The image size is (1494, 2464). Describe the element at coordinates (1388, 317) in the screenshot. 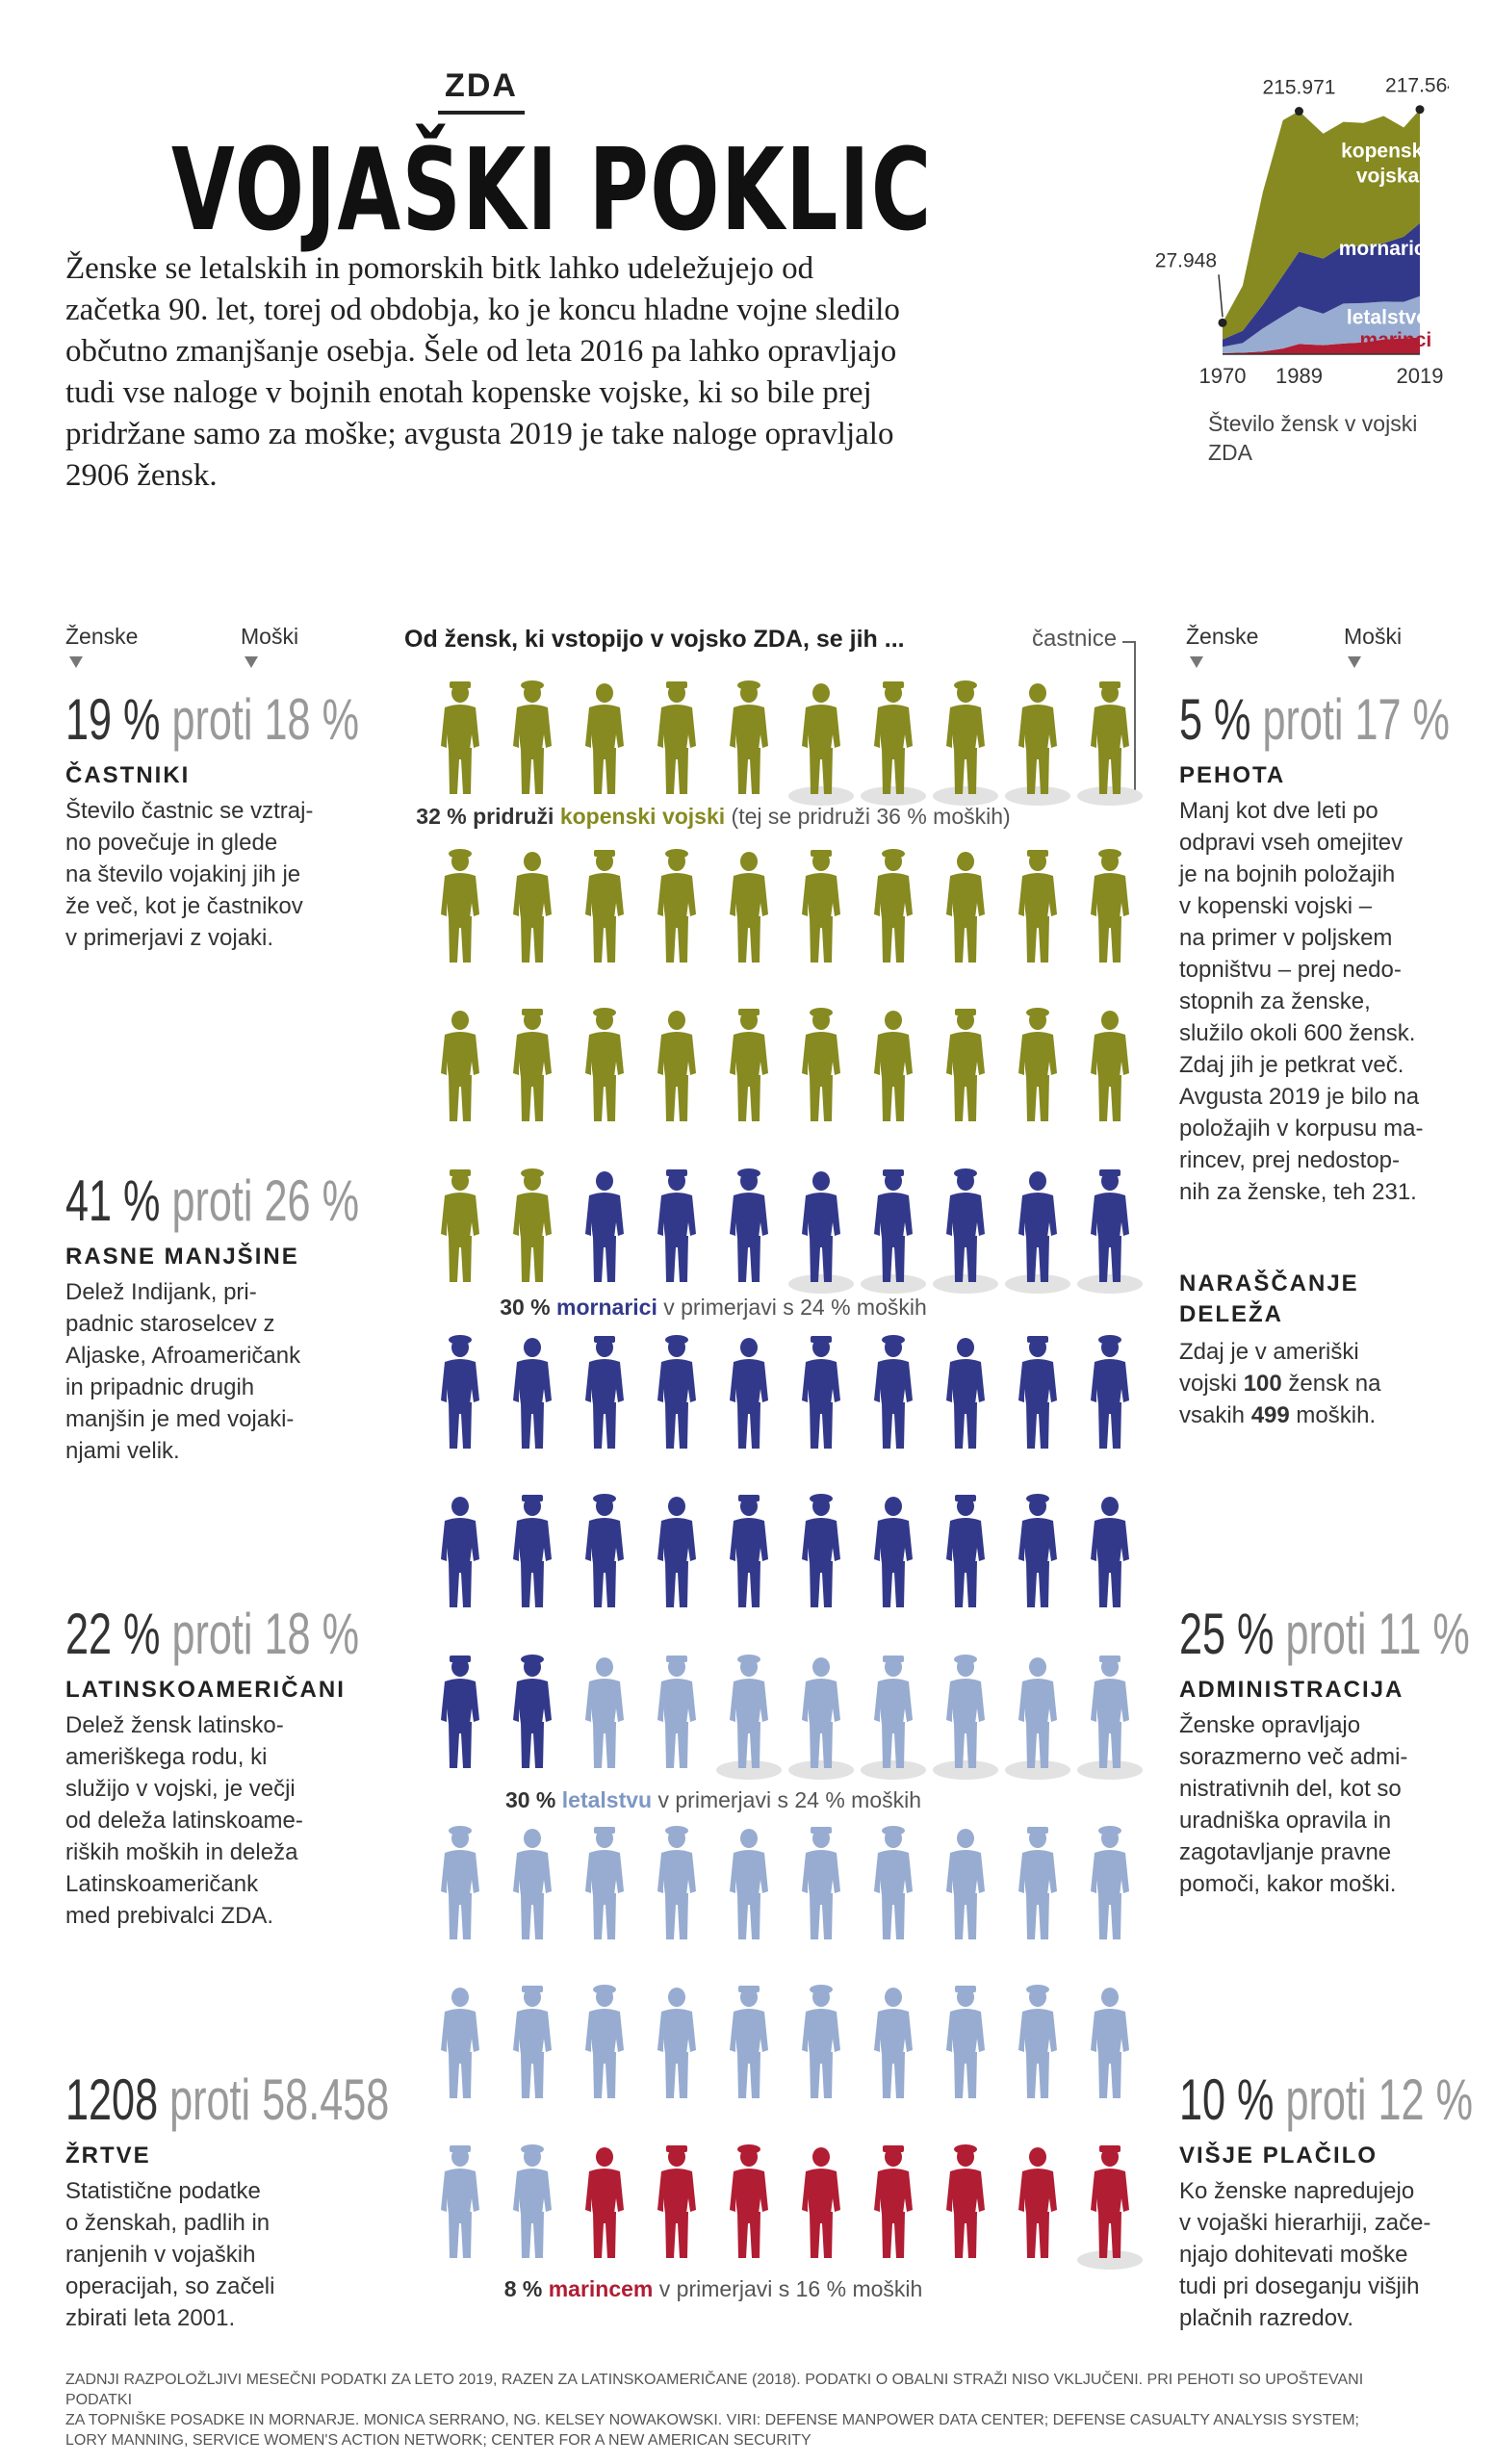

I see `series-label: letalstvo` at that location.